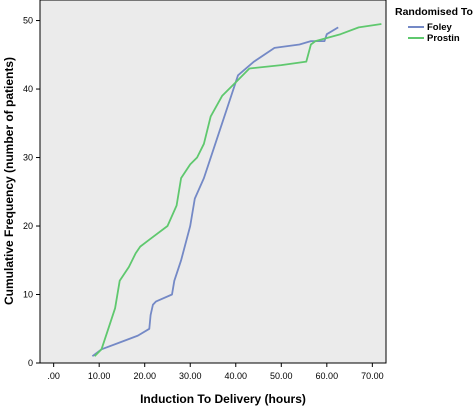  Describe the element at coordinates (28, 89) in the screenshot. I see `y-tick-label: 40` at that location.